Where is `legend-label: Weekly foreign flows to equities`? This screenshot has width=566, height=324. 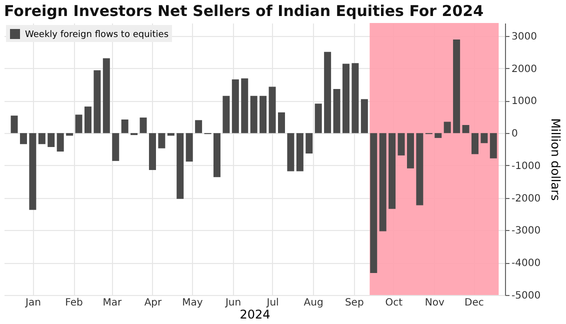
legend-label: Weekly foreign flows to equities is located at coordinates (97, 35).